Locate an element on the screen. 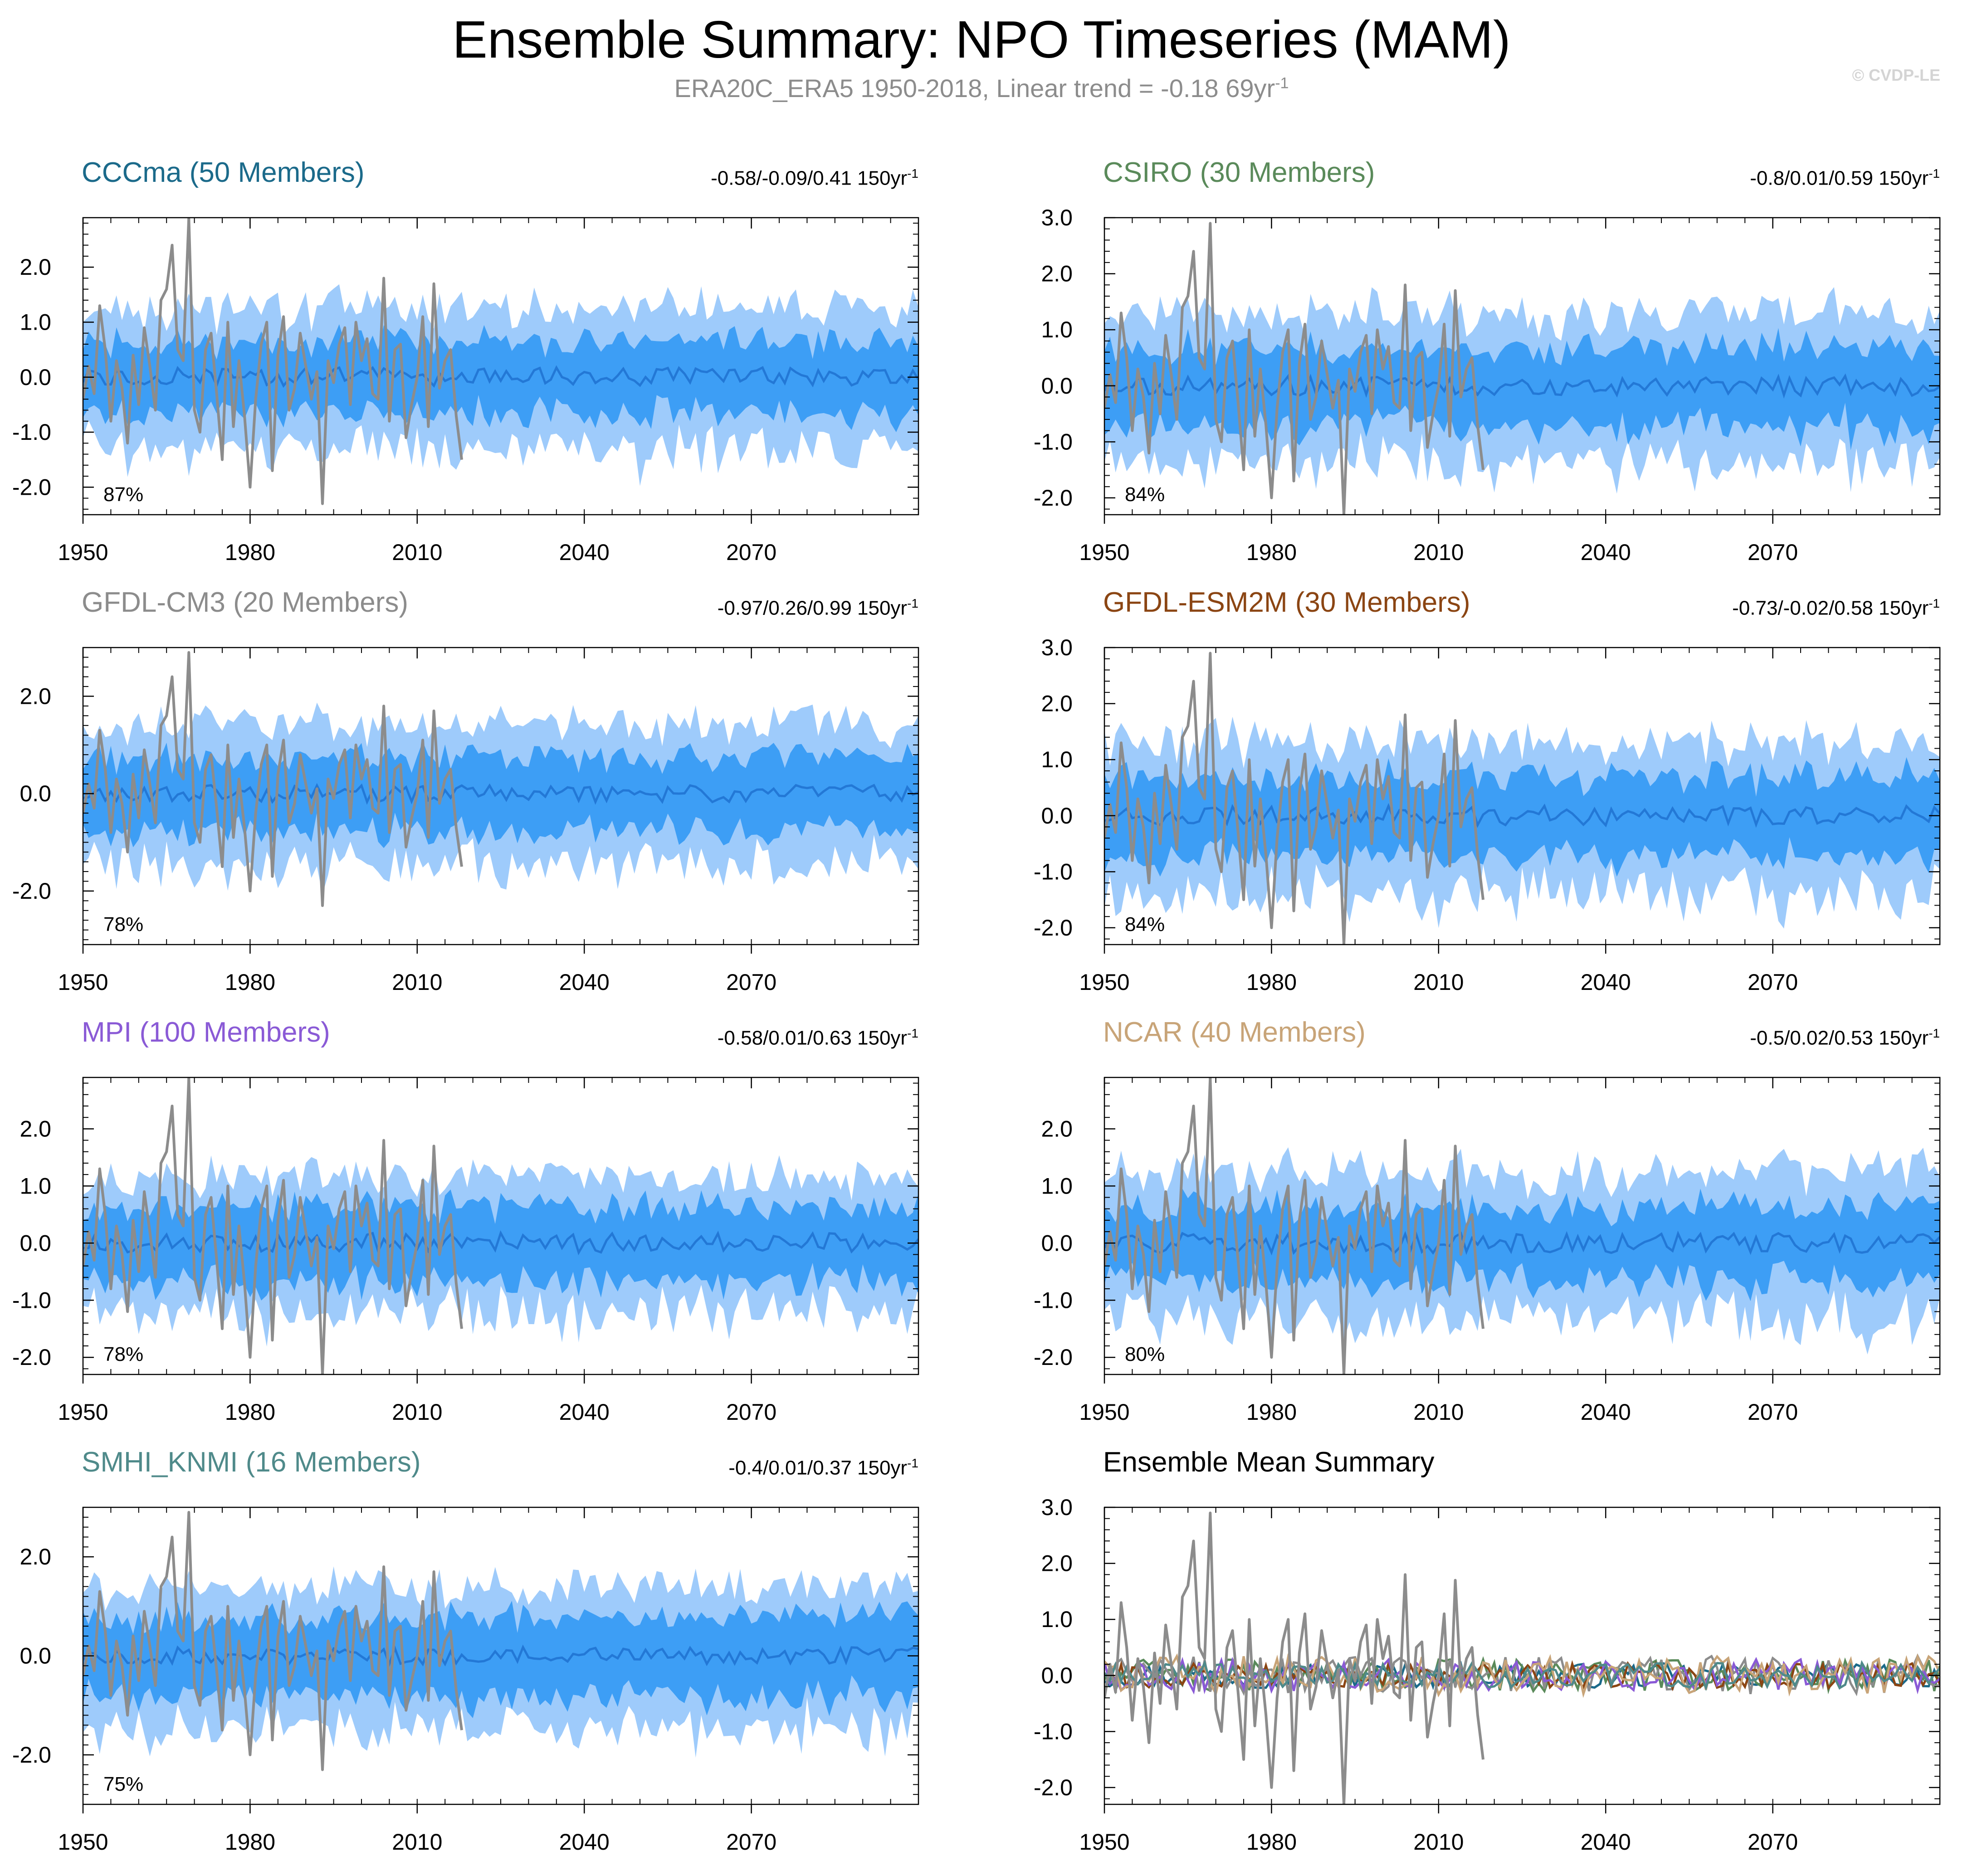  panel-trend-range: -0.97/0.26/0.99 150yr-1 is located at coordinates (818, 608).